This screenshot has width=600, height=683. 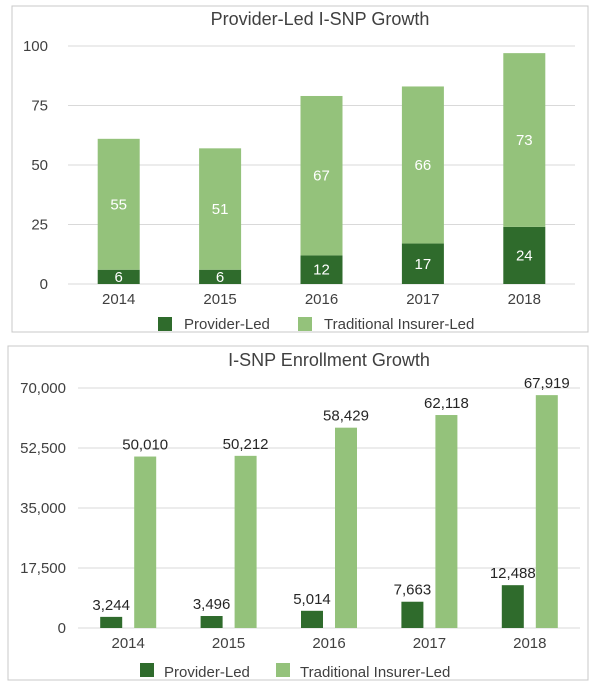 I want to click on chart2-legend-label-provider: Provider-Led, so click(x=207, y=672).